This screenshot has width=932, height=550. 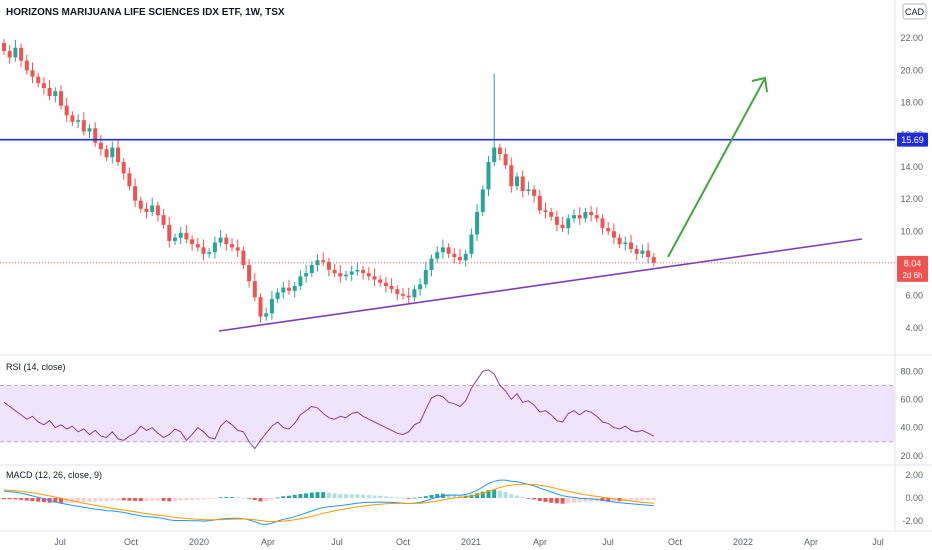 What do you see at coordinates (912, 140) in the screenshot?
I see `resistance-price-label: 15.69` at bounding box center [912, 140].